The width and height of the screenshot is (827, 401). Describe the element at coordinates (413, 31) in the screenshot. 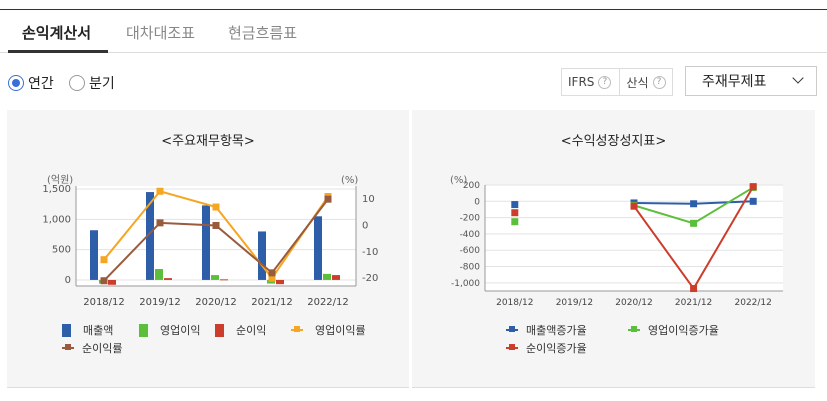

I see `statement-tabs: 손익계산서 대차대조표 현금흐름표` at that location.